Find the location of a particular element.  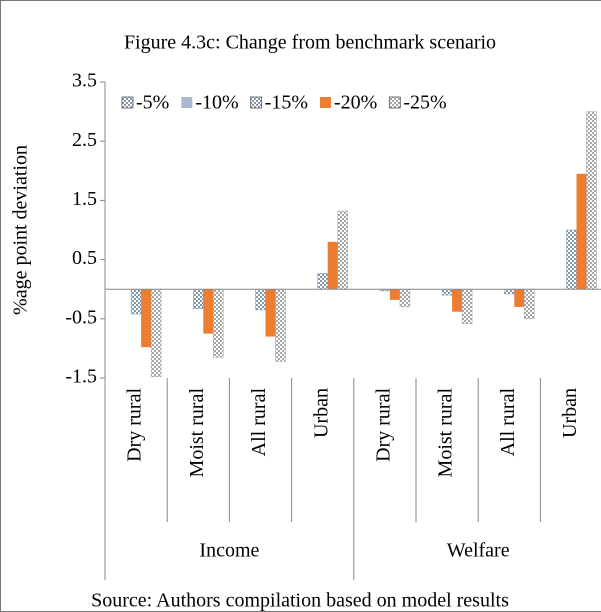

group-label: Welfare is located at coordinates (478, 551).